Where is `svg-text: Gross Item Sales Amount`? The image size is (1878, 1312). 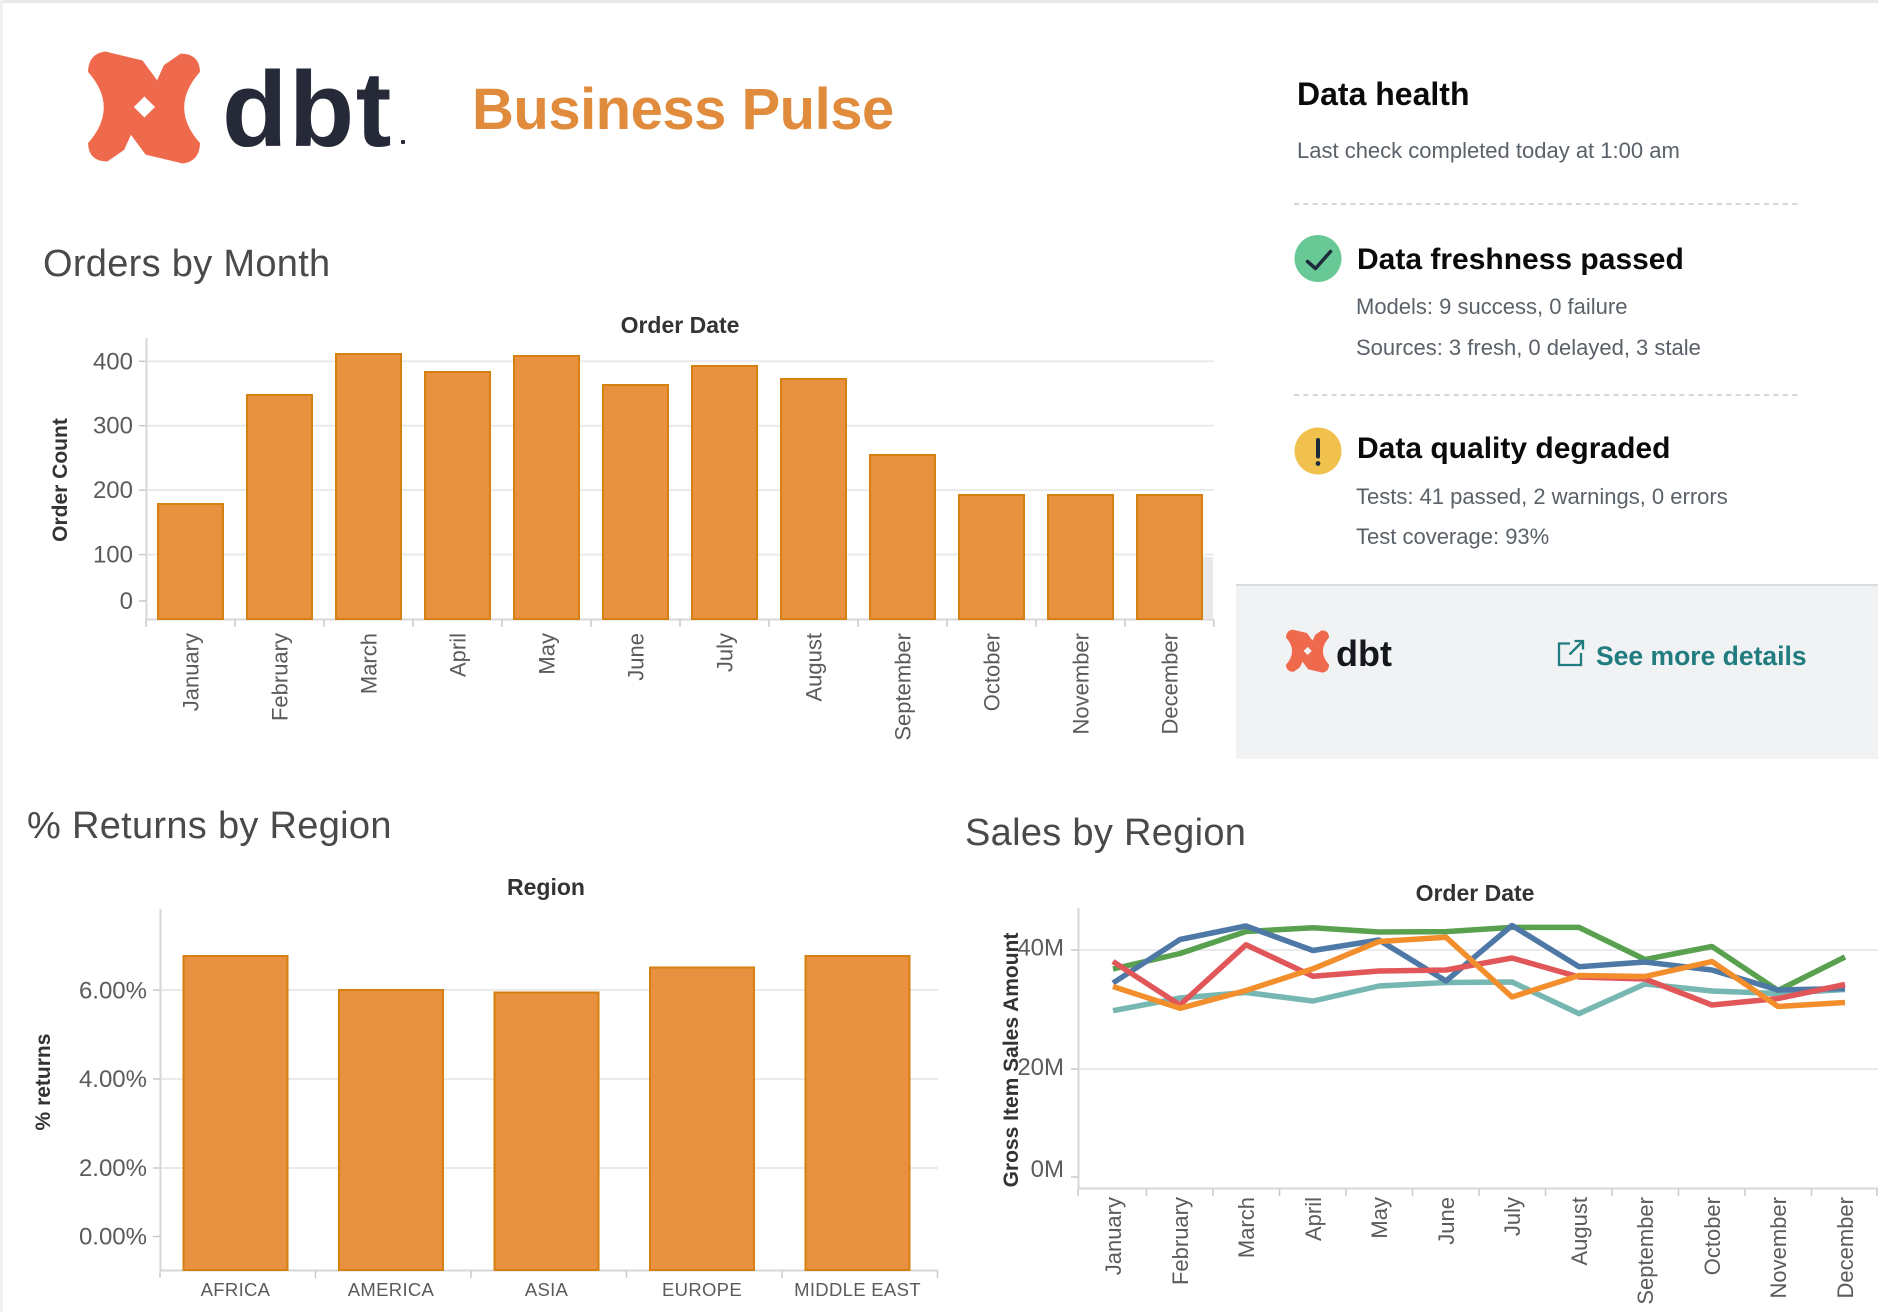 svg-text: Gross Item Sales Amount is located at coordinates (1011, 1060).